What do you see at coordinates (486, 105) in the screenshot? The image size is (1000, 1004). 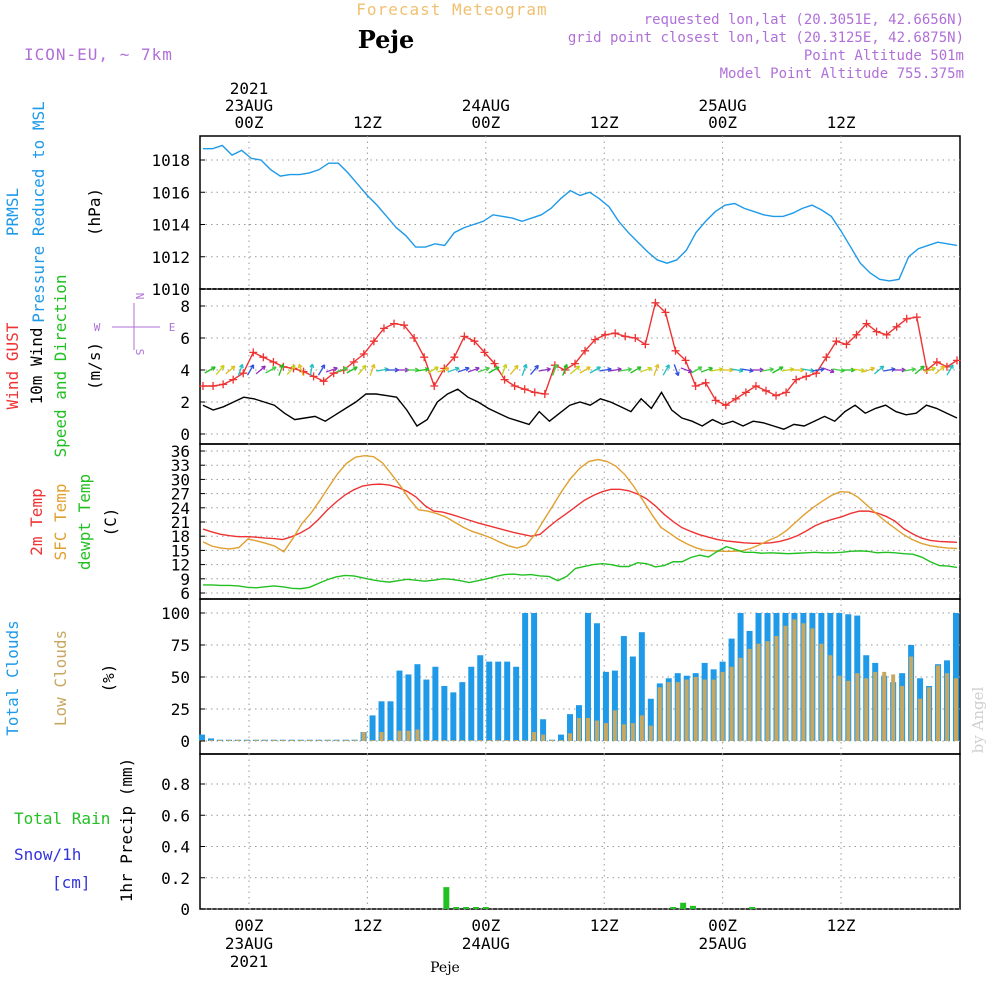 I see `top-time-label: 24AUG` at bounding box center [486, 105].